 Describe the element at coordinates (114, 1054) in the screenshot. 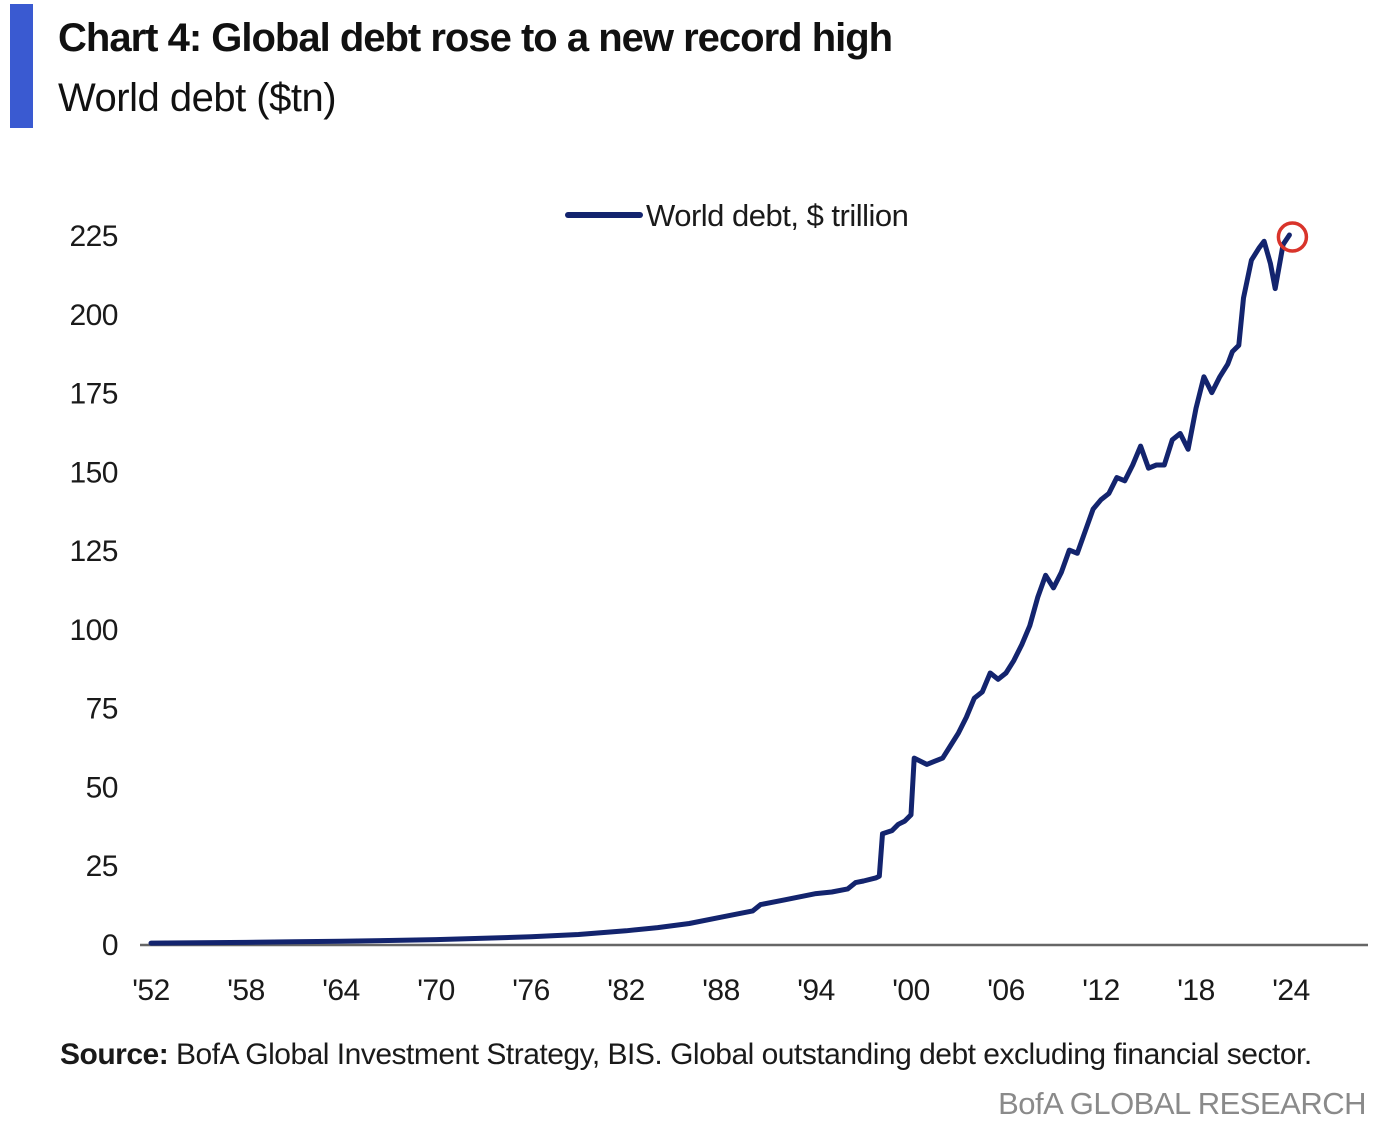

I see `source-label: Source:` at that location.